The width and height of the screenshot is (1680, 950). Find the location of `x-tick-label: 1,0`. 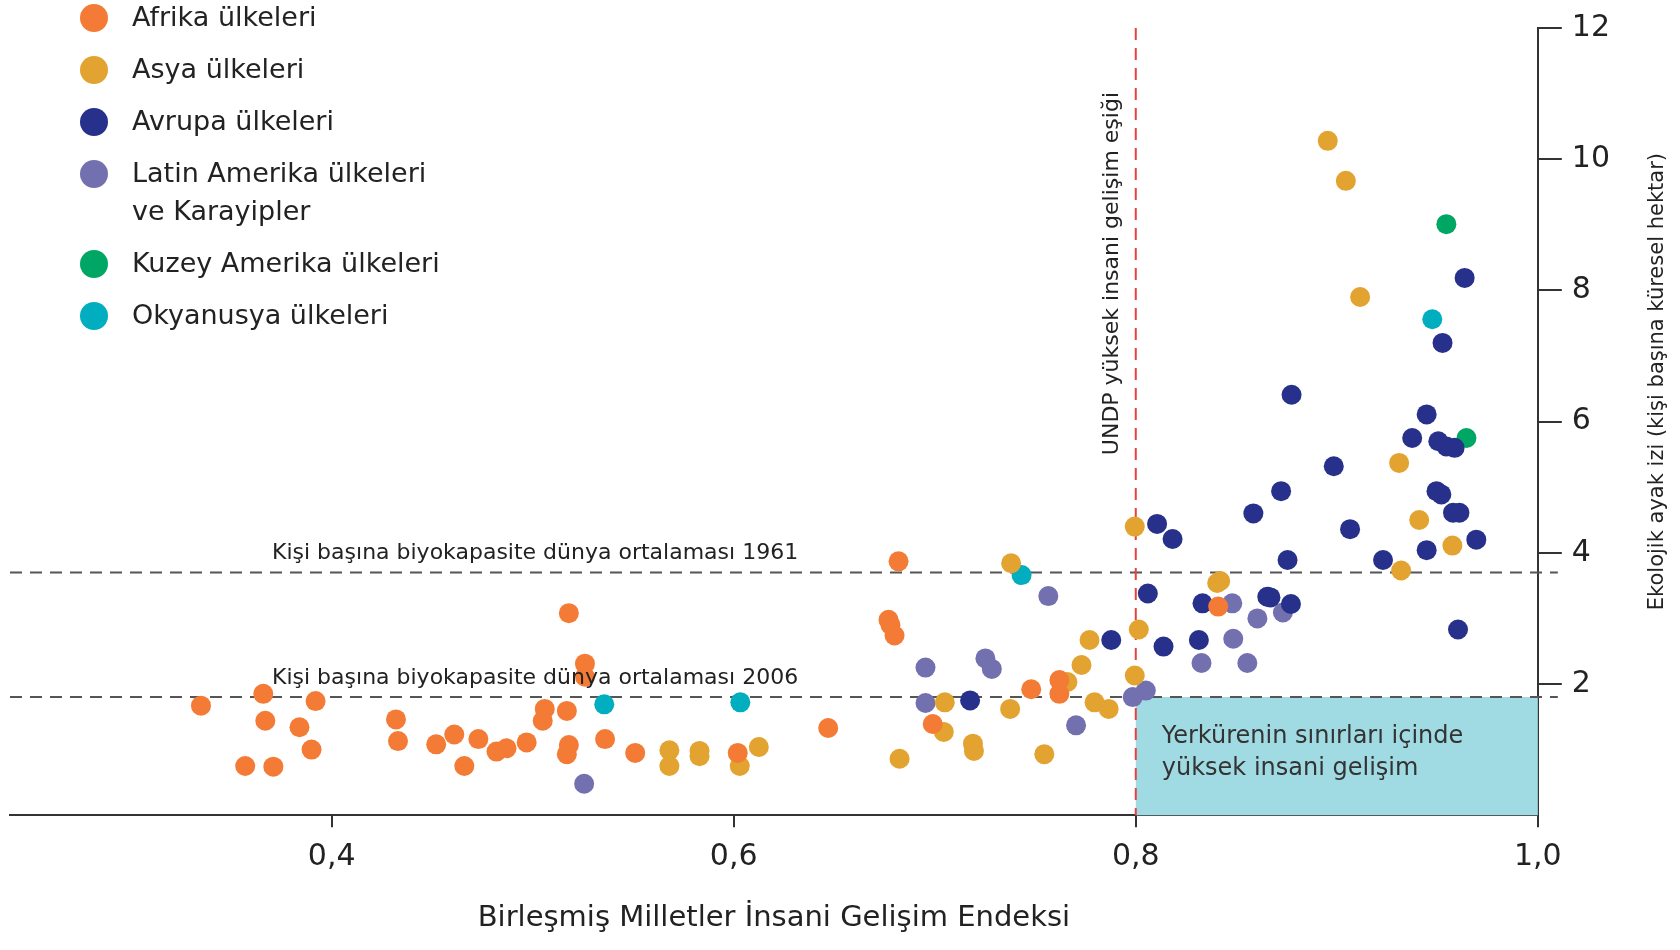

x-tick-label: 1,0 is located at coordinates (1537, 854).